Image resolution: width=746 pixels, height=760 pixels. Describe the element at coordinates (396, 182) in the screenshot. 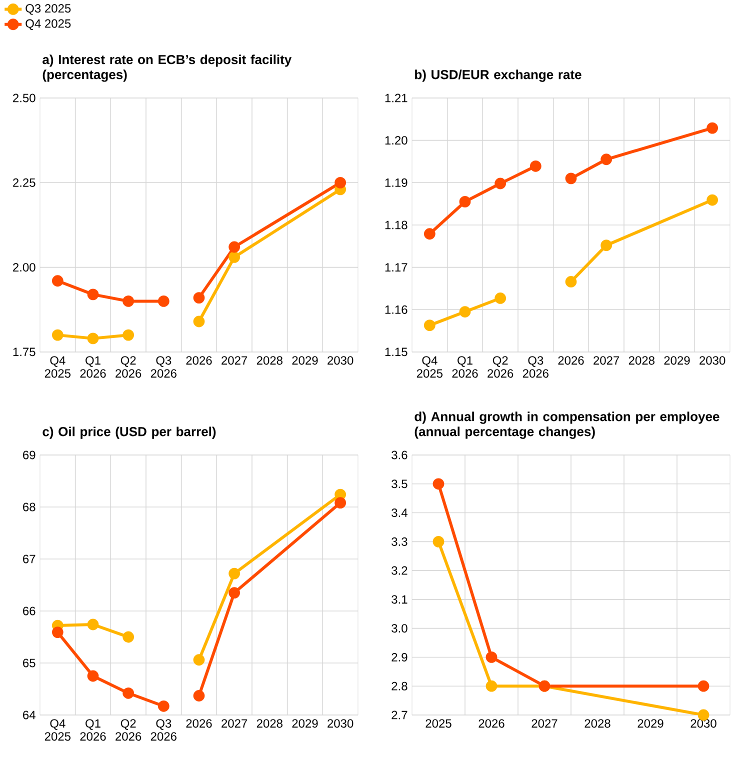

I see `y-tick-label: 1.19` at that location.